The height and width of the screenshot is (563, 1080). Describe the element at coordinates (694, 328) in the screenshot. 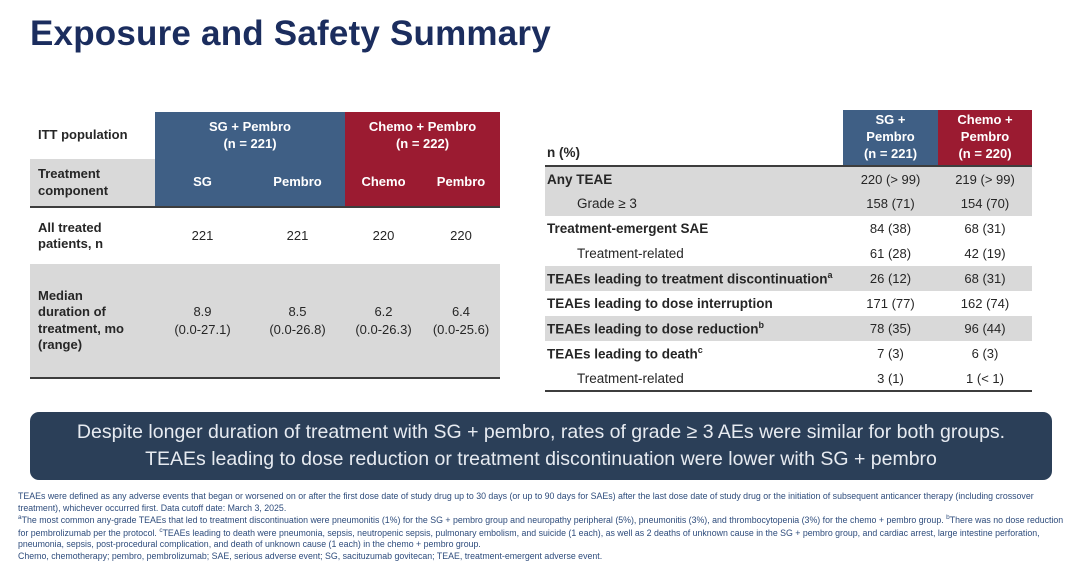

I see `row-label: TEAEs leading to dose reductionb` at that location.